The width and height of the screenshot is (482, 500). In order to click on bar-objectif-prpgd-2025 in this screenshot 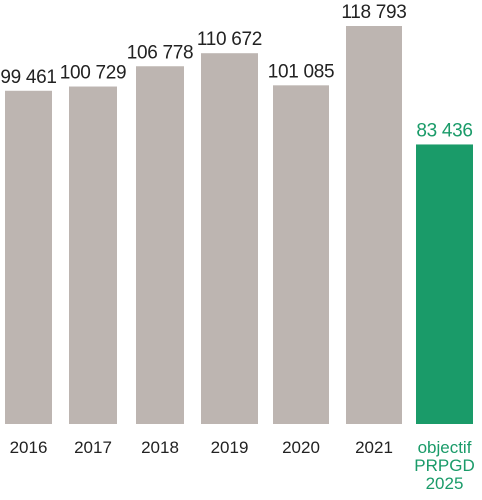, I will do `click(444, 284)`.